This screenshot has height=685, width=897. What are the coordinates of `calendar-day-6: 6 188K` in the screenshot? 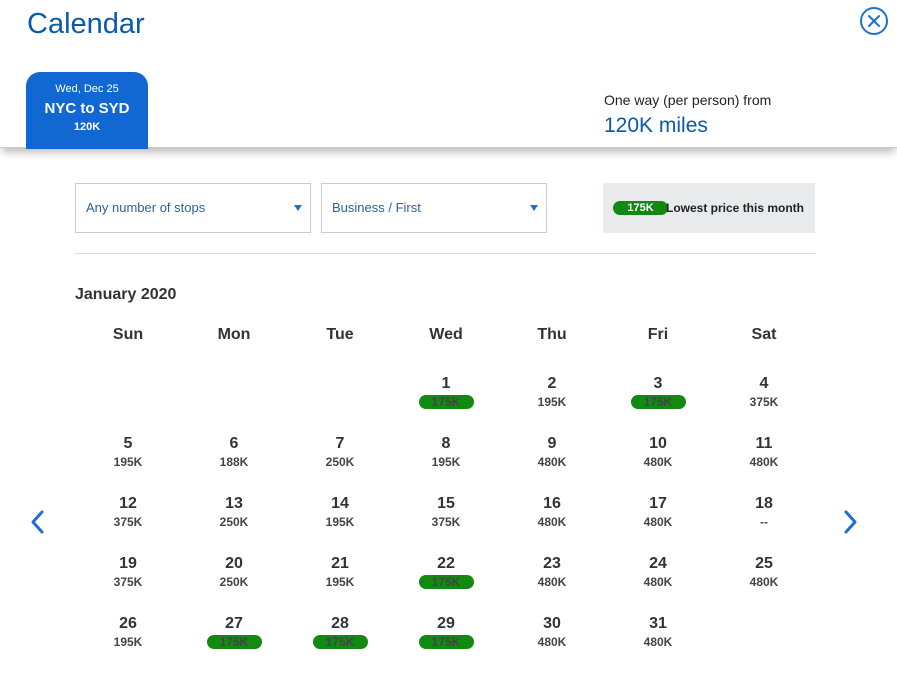 It's located at (234, 458).